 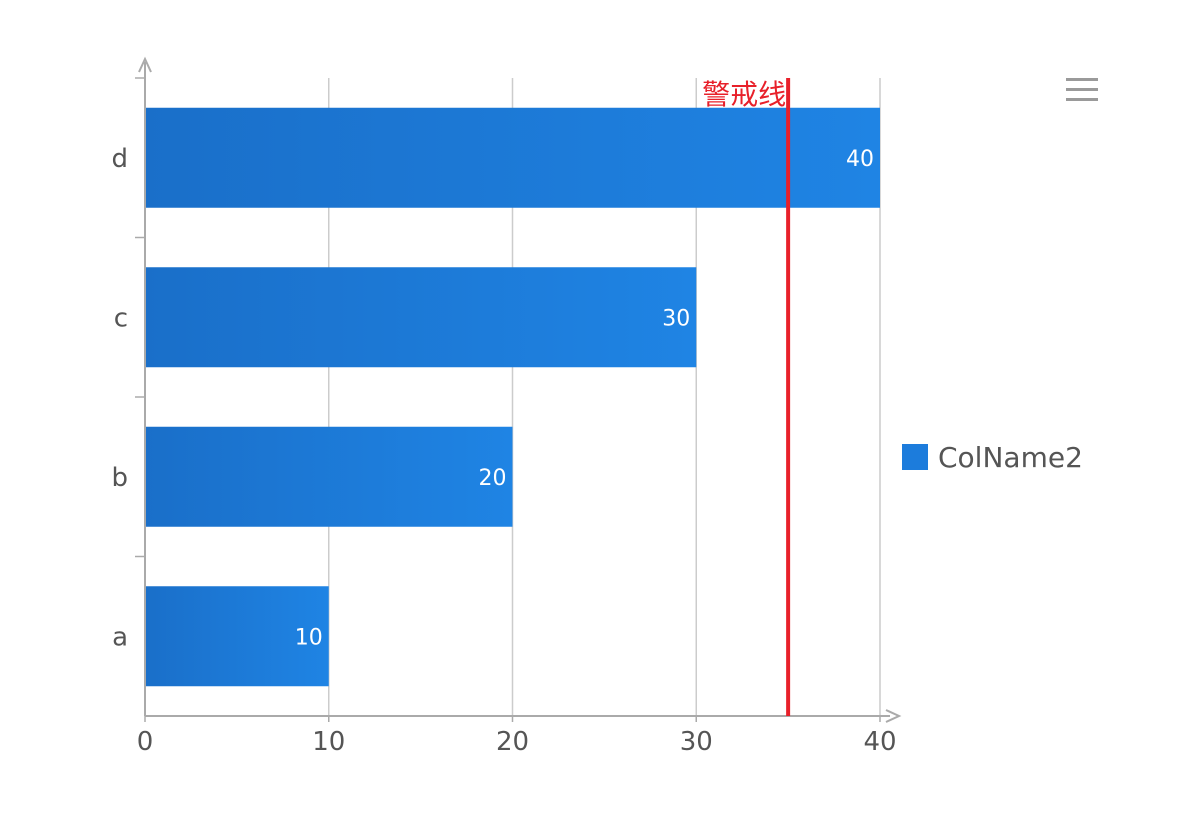 What do you see at coordinates (145, 742) in the screenshot?
I see `x-tick-label-0: 0` at bounding box center [145, 742].